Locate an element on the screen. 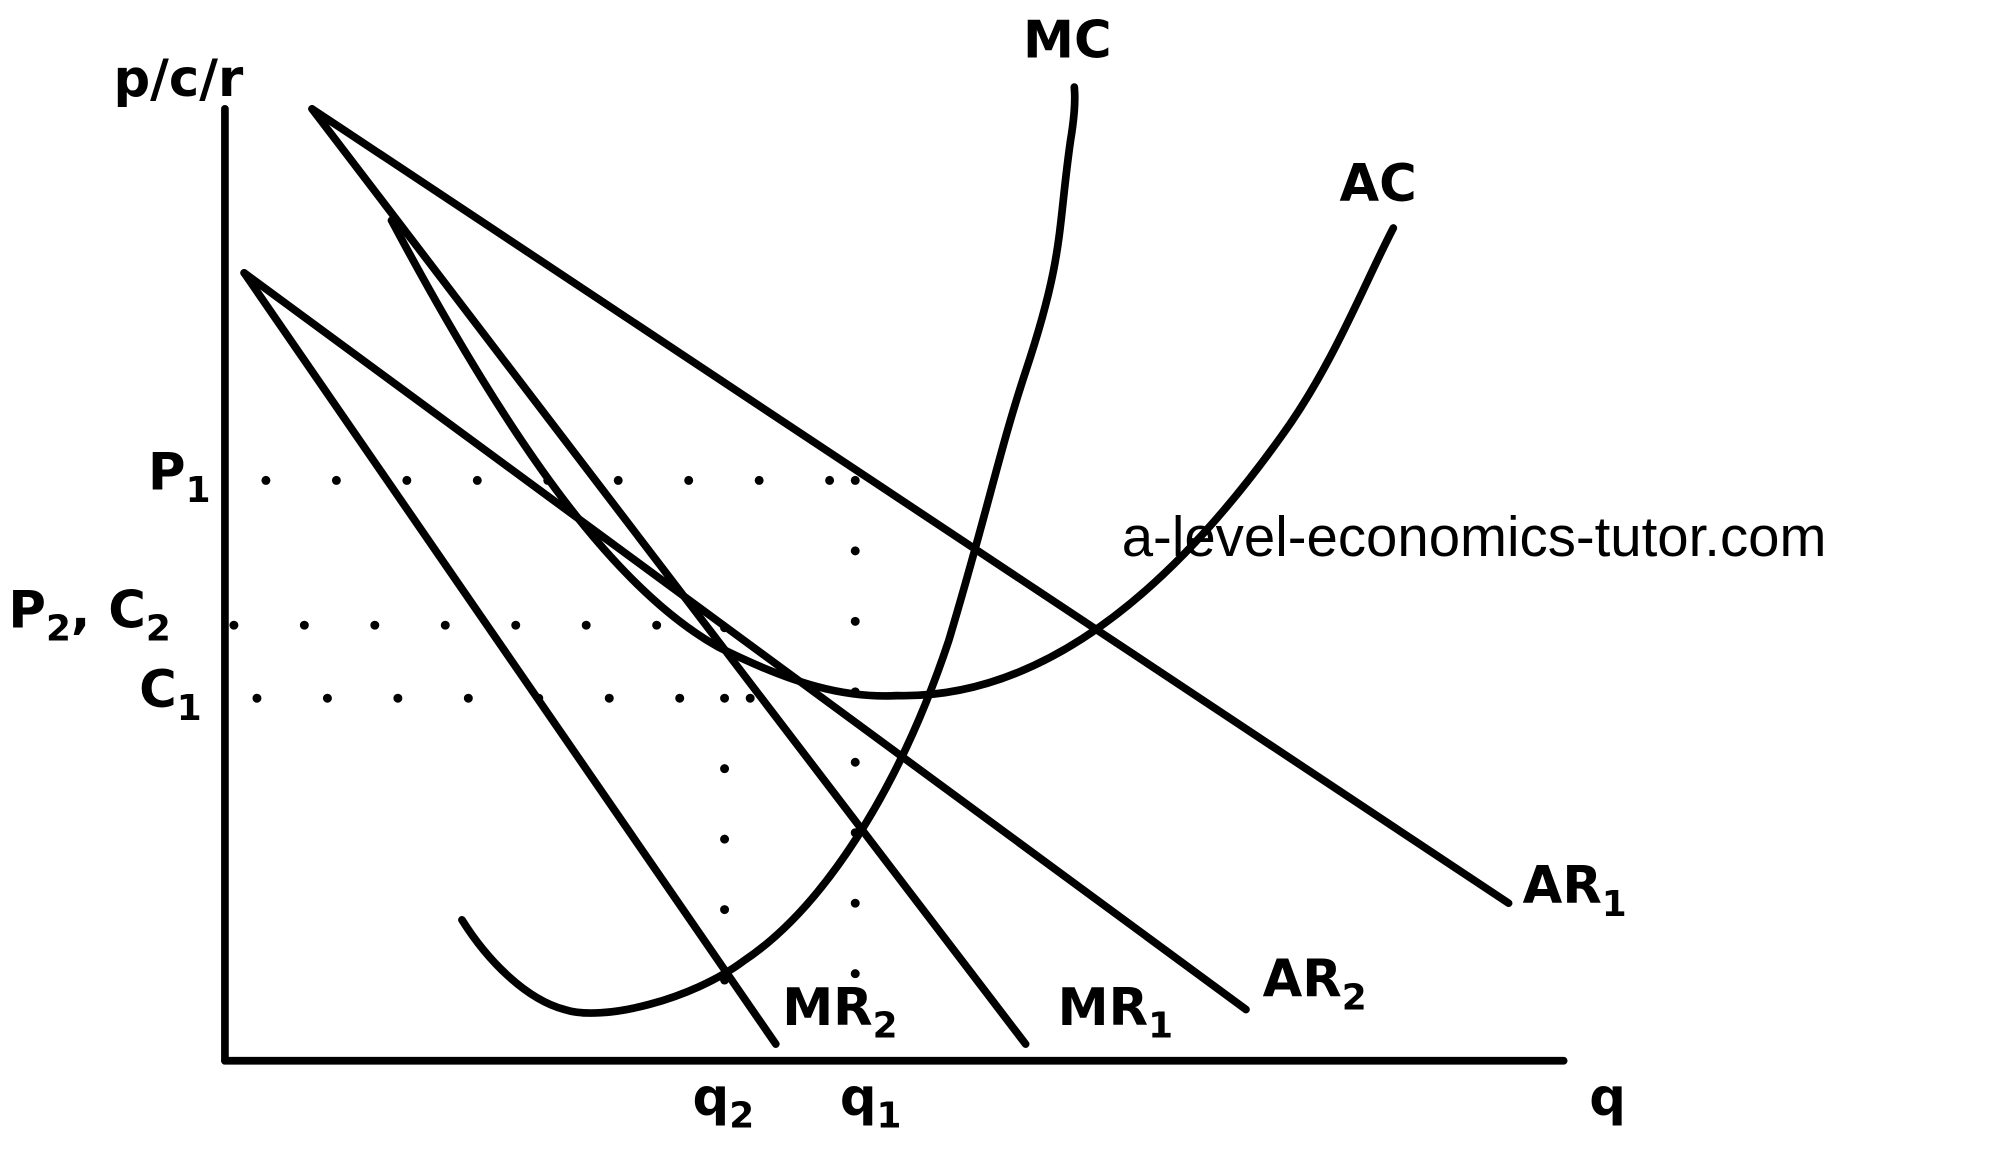  x-marker: q2 is located at coordinates (724, 1102).